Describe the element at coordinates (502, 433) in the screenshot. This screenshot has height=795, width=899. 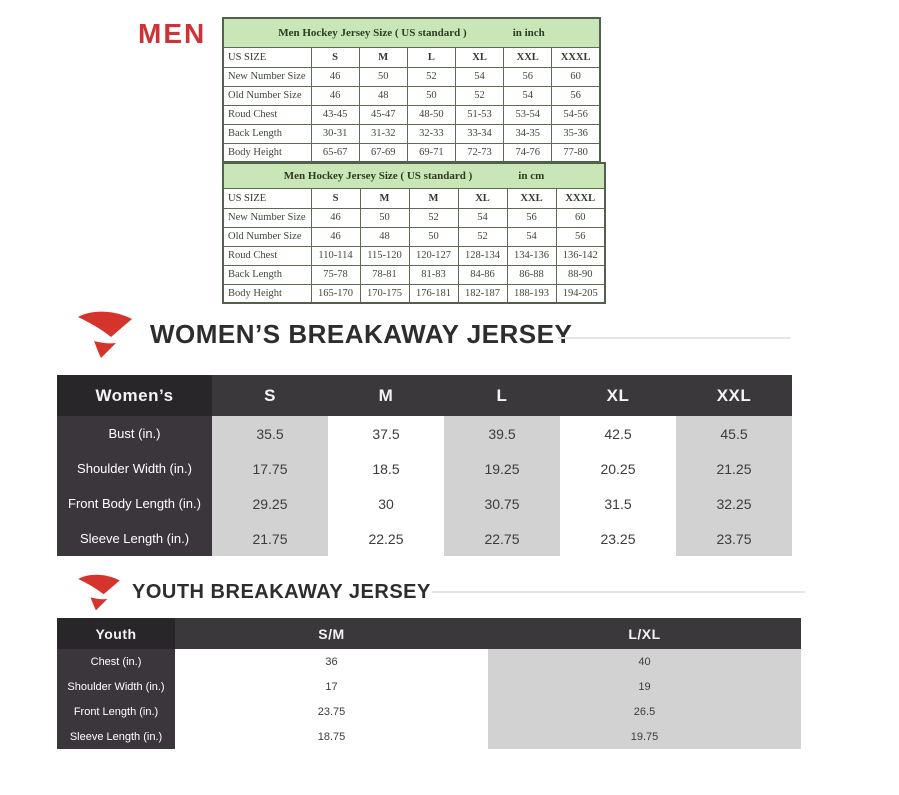
I see `value-cell: 39.5` at that location.